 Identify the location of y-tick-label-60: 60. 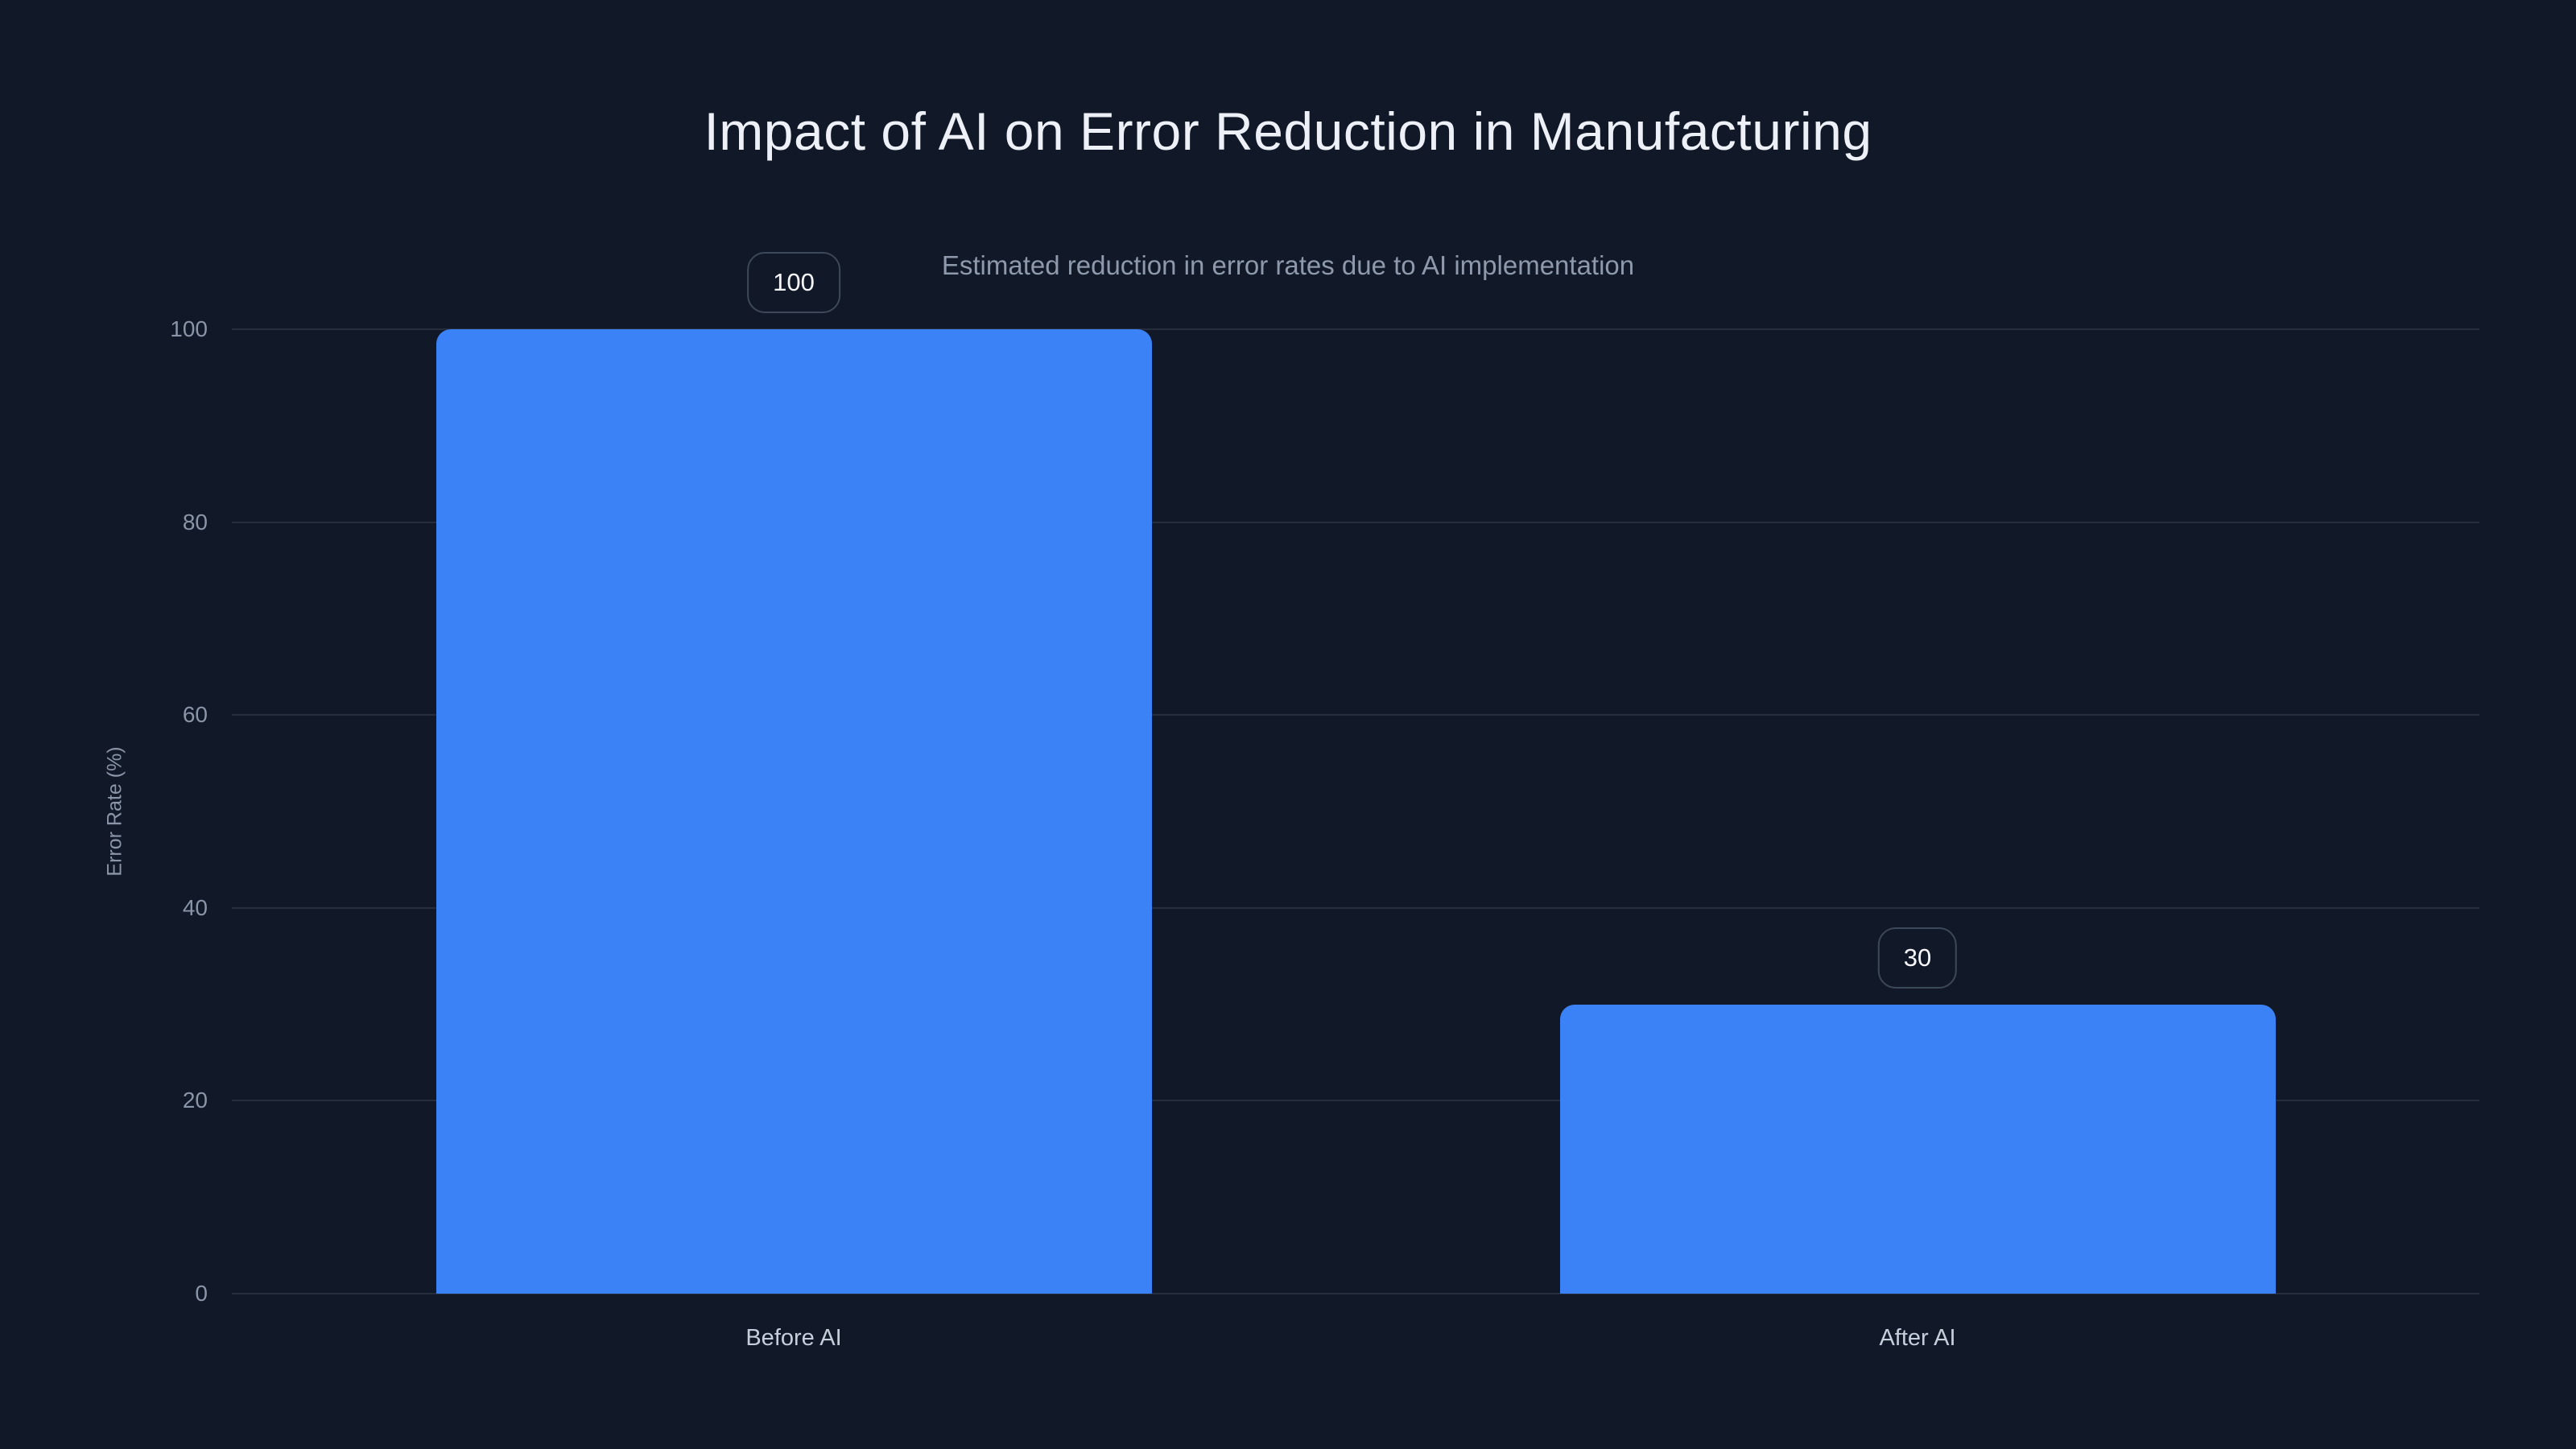
(195, 715).